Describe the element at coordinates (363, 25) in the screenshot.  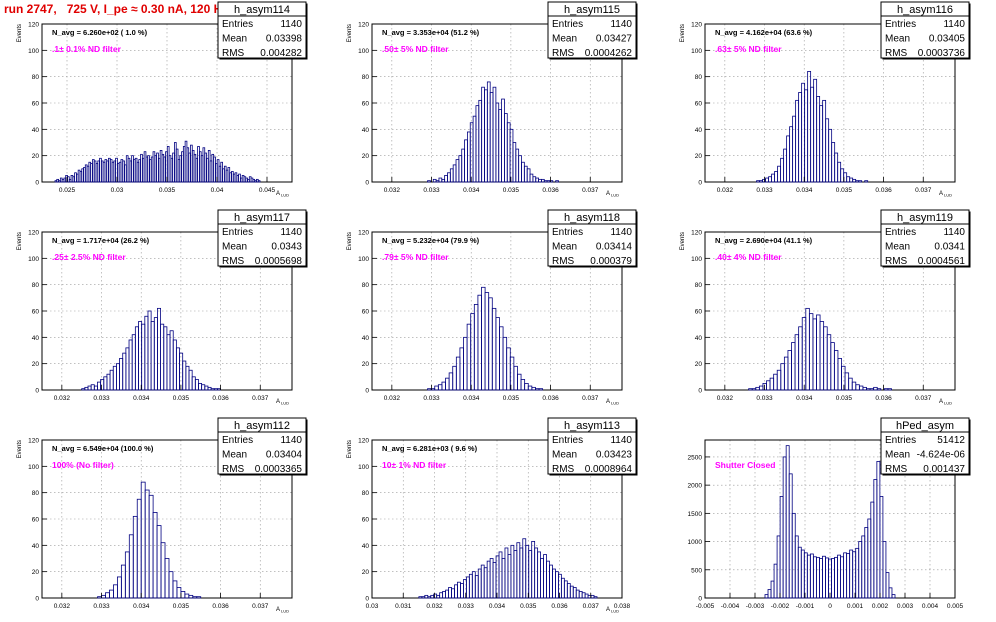
I see `y-tick-label: 120` at that location.